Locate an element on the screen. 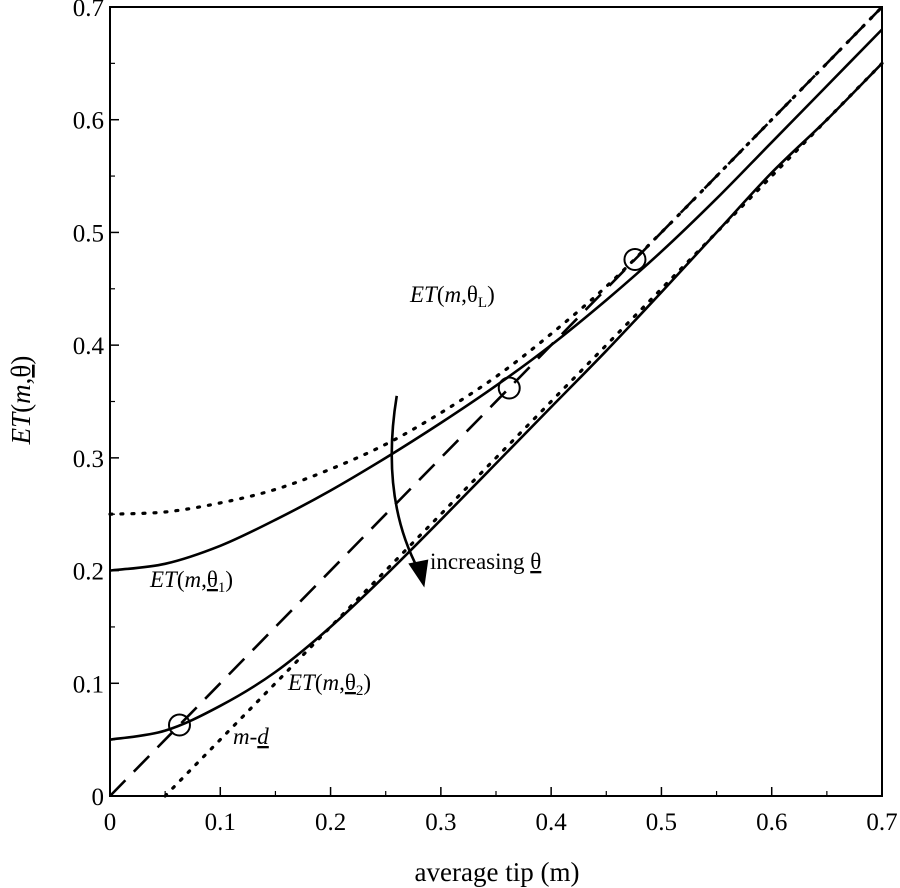  y-tick-label: 0.5 is located at coordinates (88, 233).